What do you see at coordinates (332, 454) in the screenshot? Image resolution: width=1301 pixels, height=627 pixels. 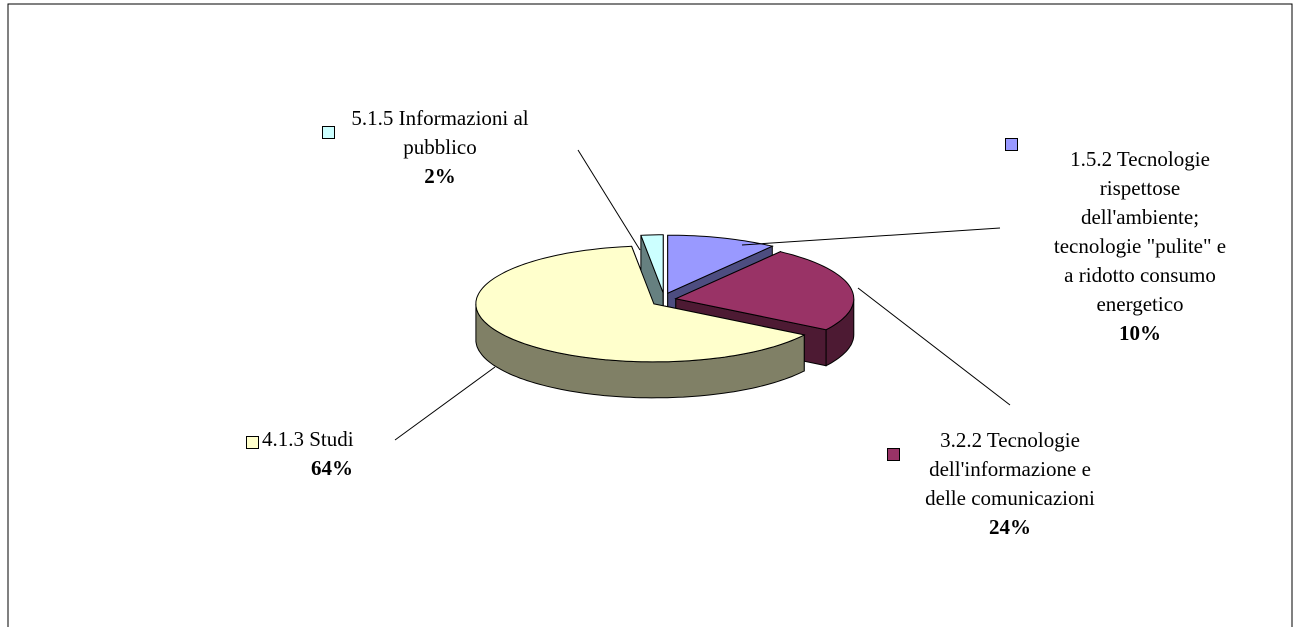 I see `data-label: 4.1.3 Studi 64%` at bounding box center [332, 454].